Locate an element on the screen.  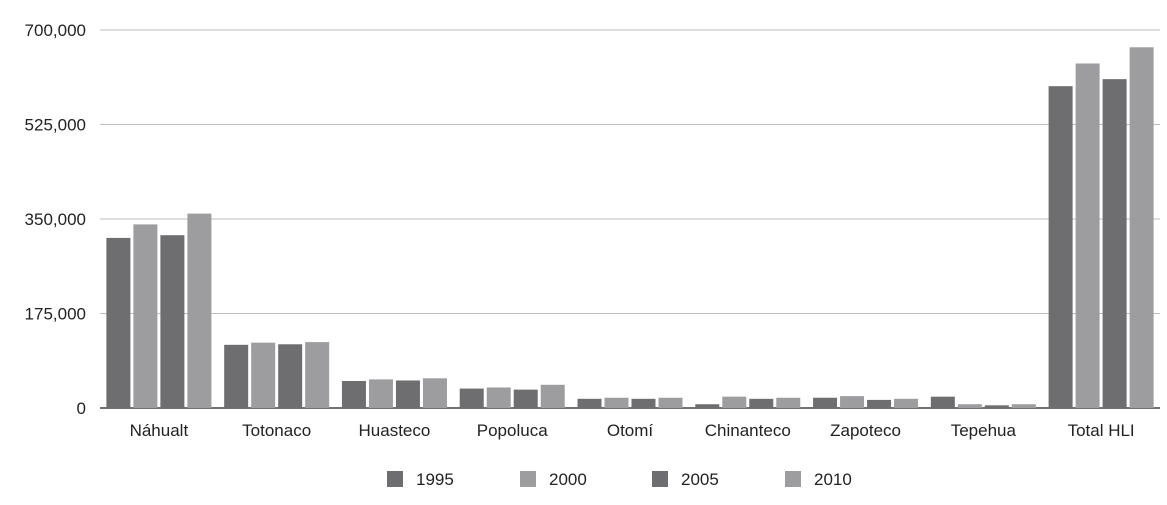
x-category-label: Náhualt is located at coordinates (159, 430).